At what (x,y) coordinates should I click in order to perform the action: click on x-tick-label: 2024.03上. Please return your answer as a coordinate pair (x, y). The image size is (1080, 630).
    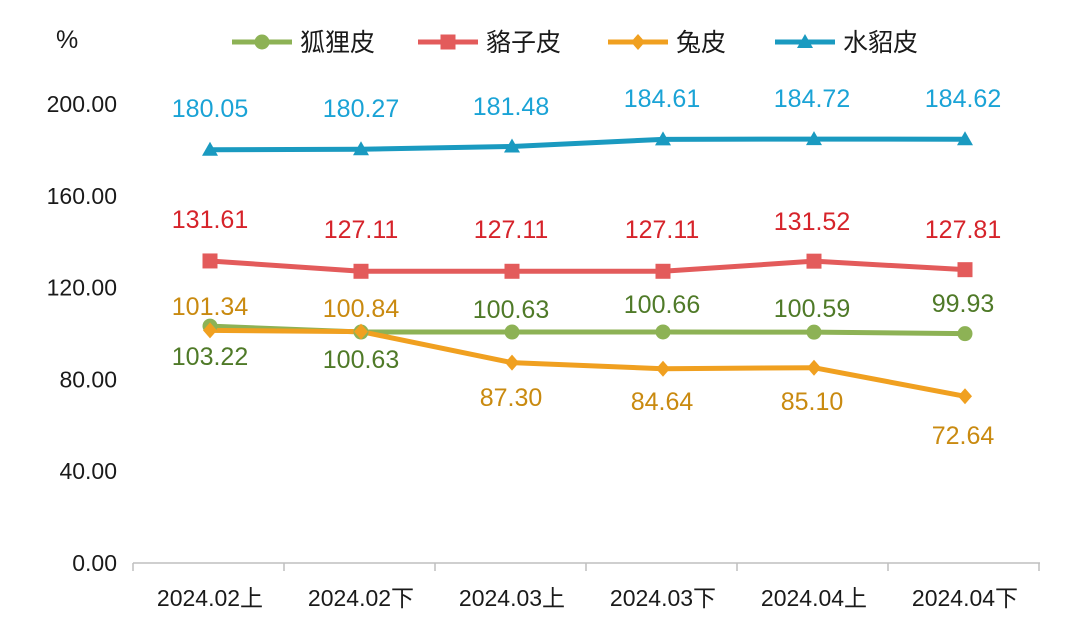
    Looking at the image, I should click on (512, 598).